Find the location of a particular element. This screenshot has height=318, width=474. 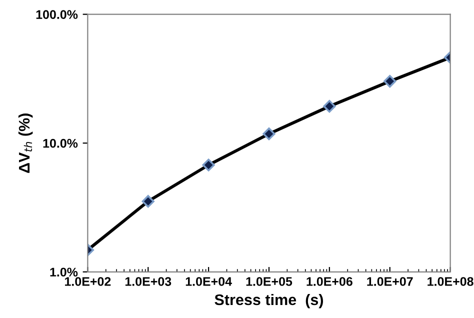

y-tick-label: 10.0% is located at coordinates (60, 143).